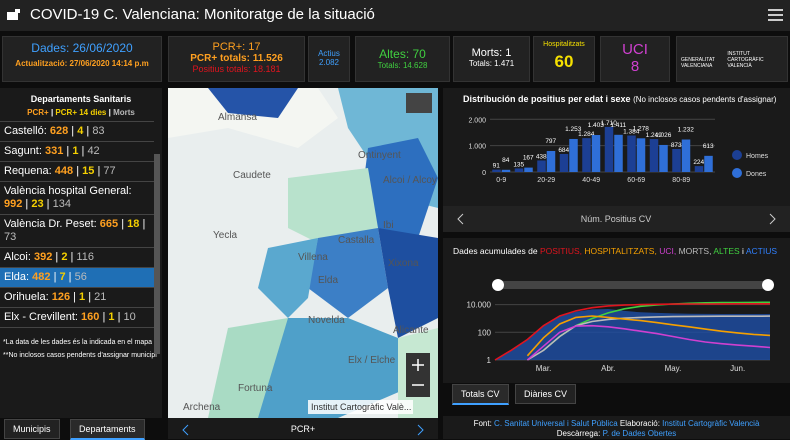 The image size is (790, 440). What do you see at coordinates (757, 156) in the screenshot?
I see `legend-label: Homes` at bounding box center [757, 156].